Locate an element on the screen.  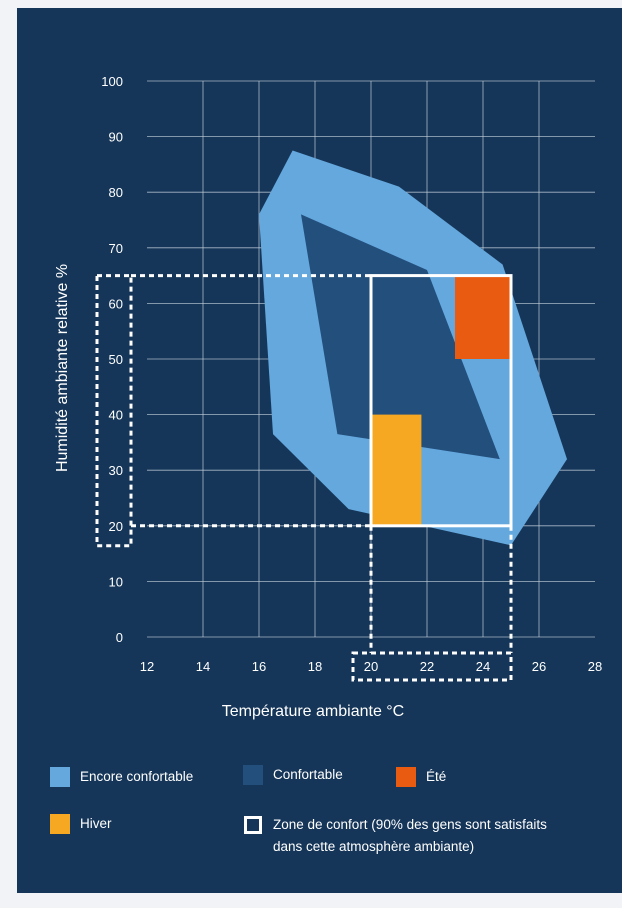
region-ete is located at coordinates (483, 317).